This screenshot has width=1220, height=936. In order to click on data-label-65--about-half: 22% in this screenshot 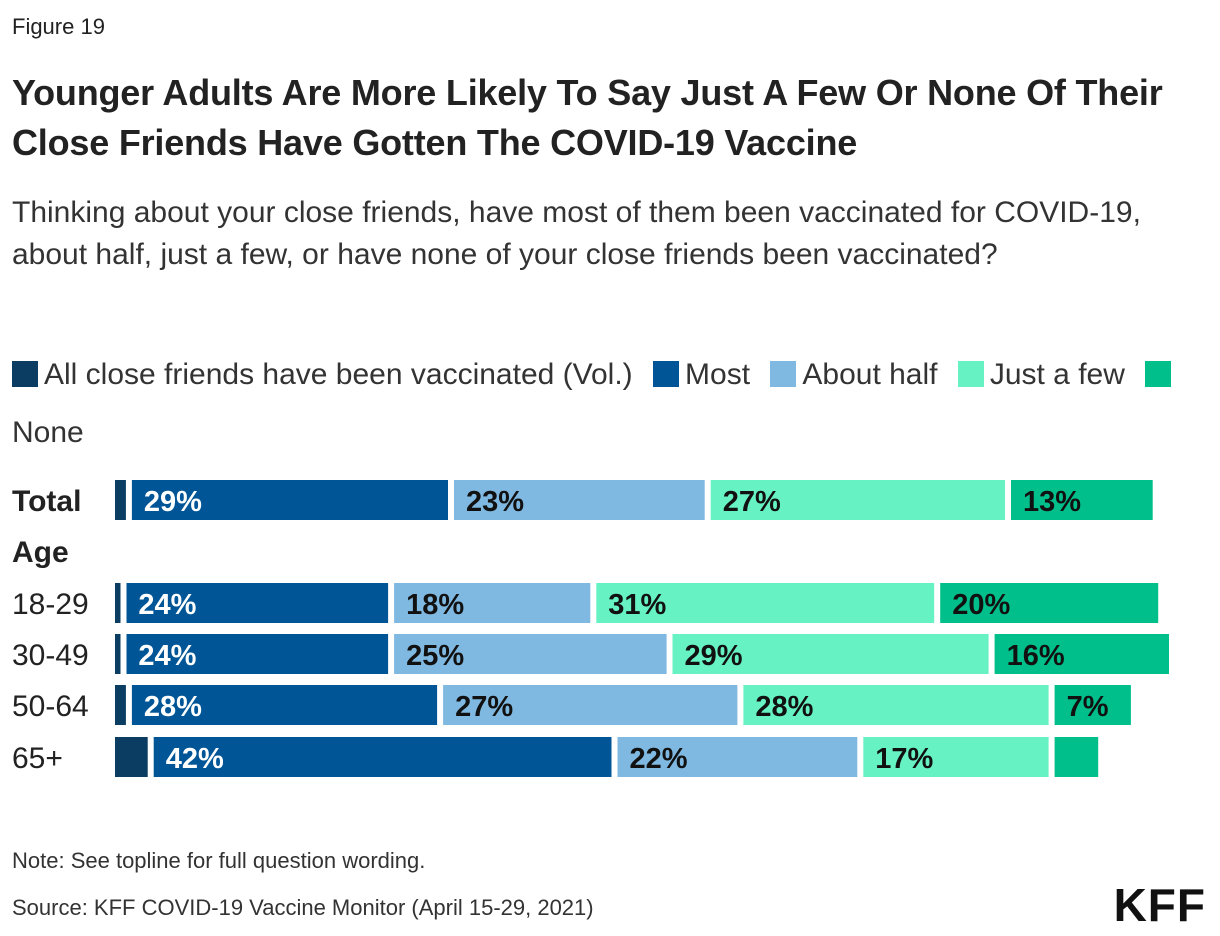, I will do `click(659, 759)`.